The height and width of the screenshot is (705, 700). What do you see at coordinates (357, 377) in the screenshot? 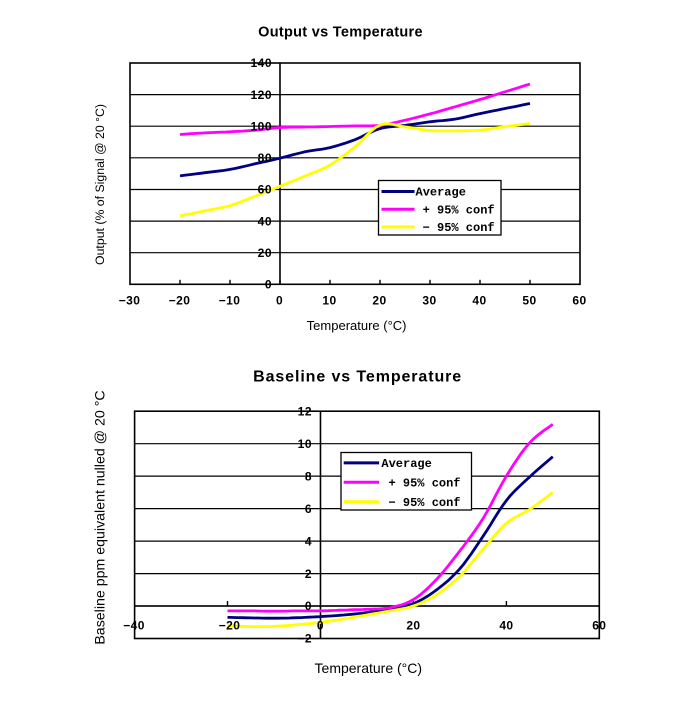
I see `svg-text: Baseline vs Temperature` at bounding box center [357, 377].